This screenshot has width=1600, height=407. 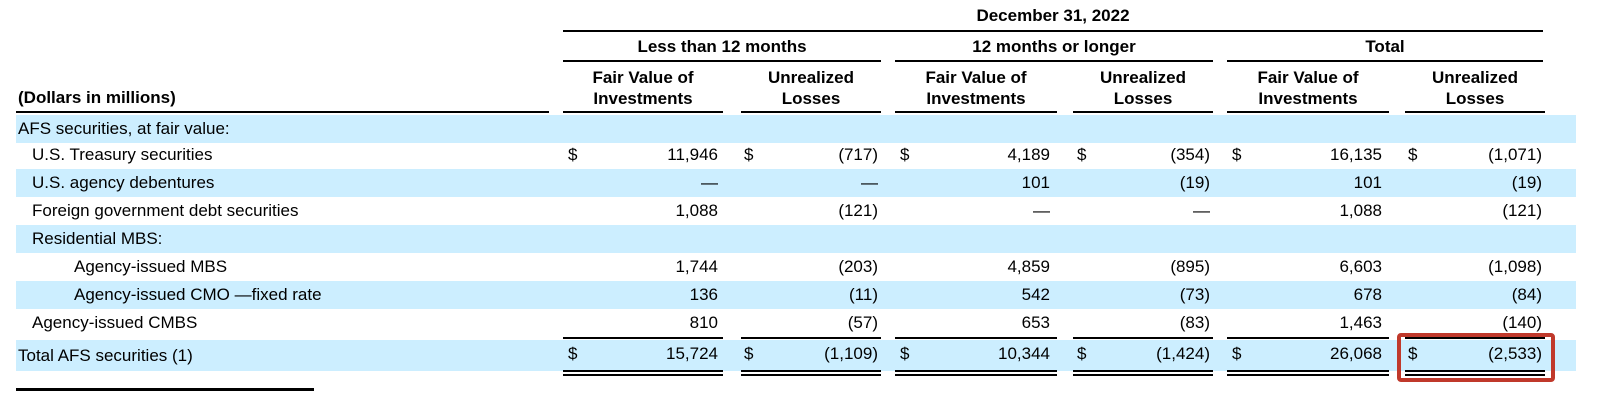 What do you see at coordinates (1028, 266) in the screenshot?
I see `table-cell: 4,859` at bounding box center [1028, 266].